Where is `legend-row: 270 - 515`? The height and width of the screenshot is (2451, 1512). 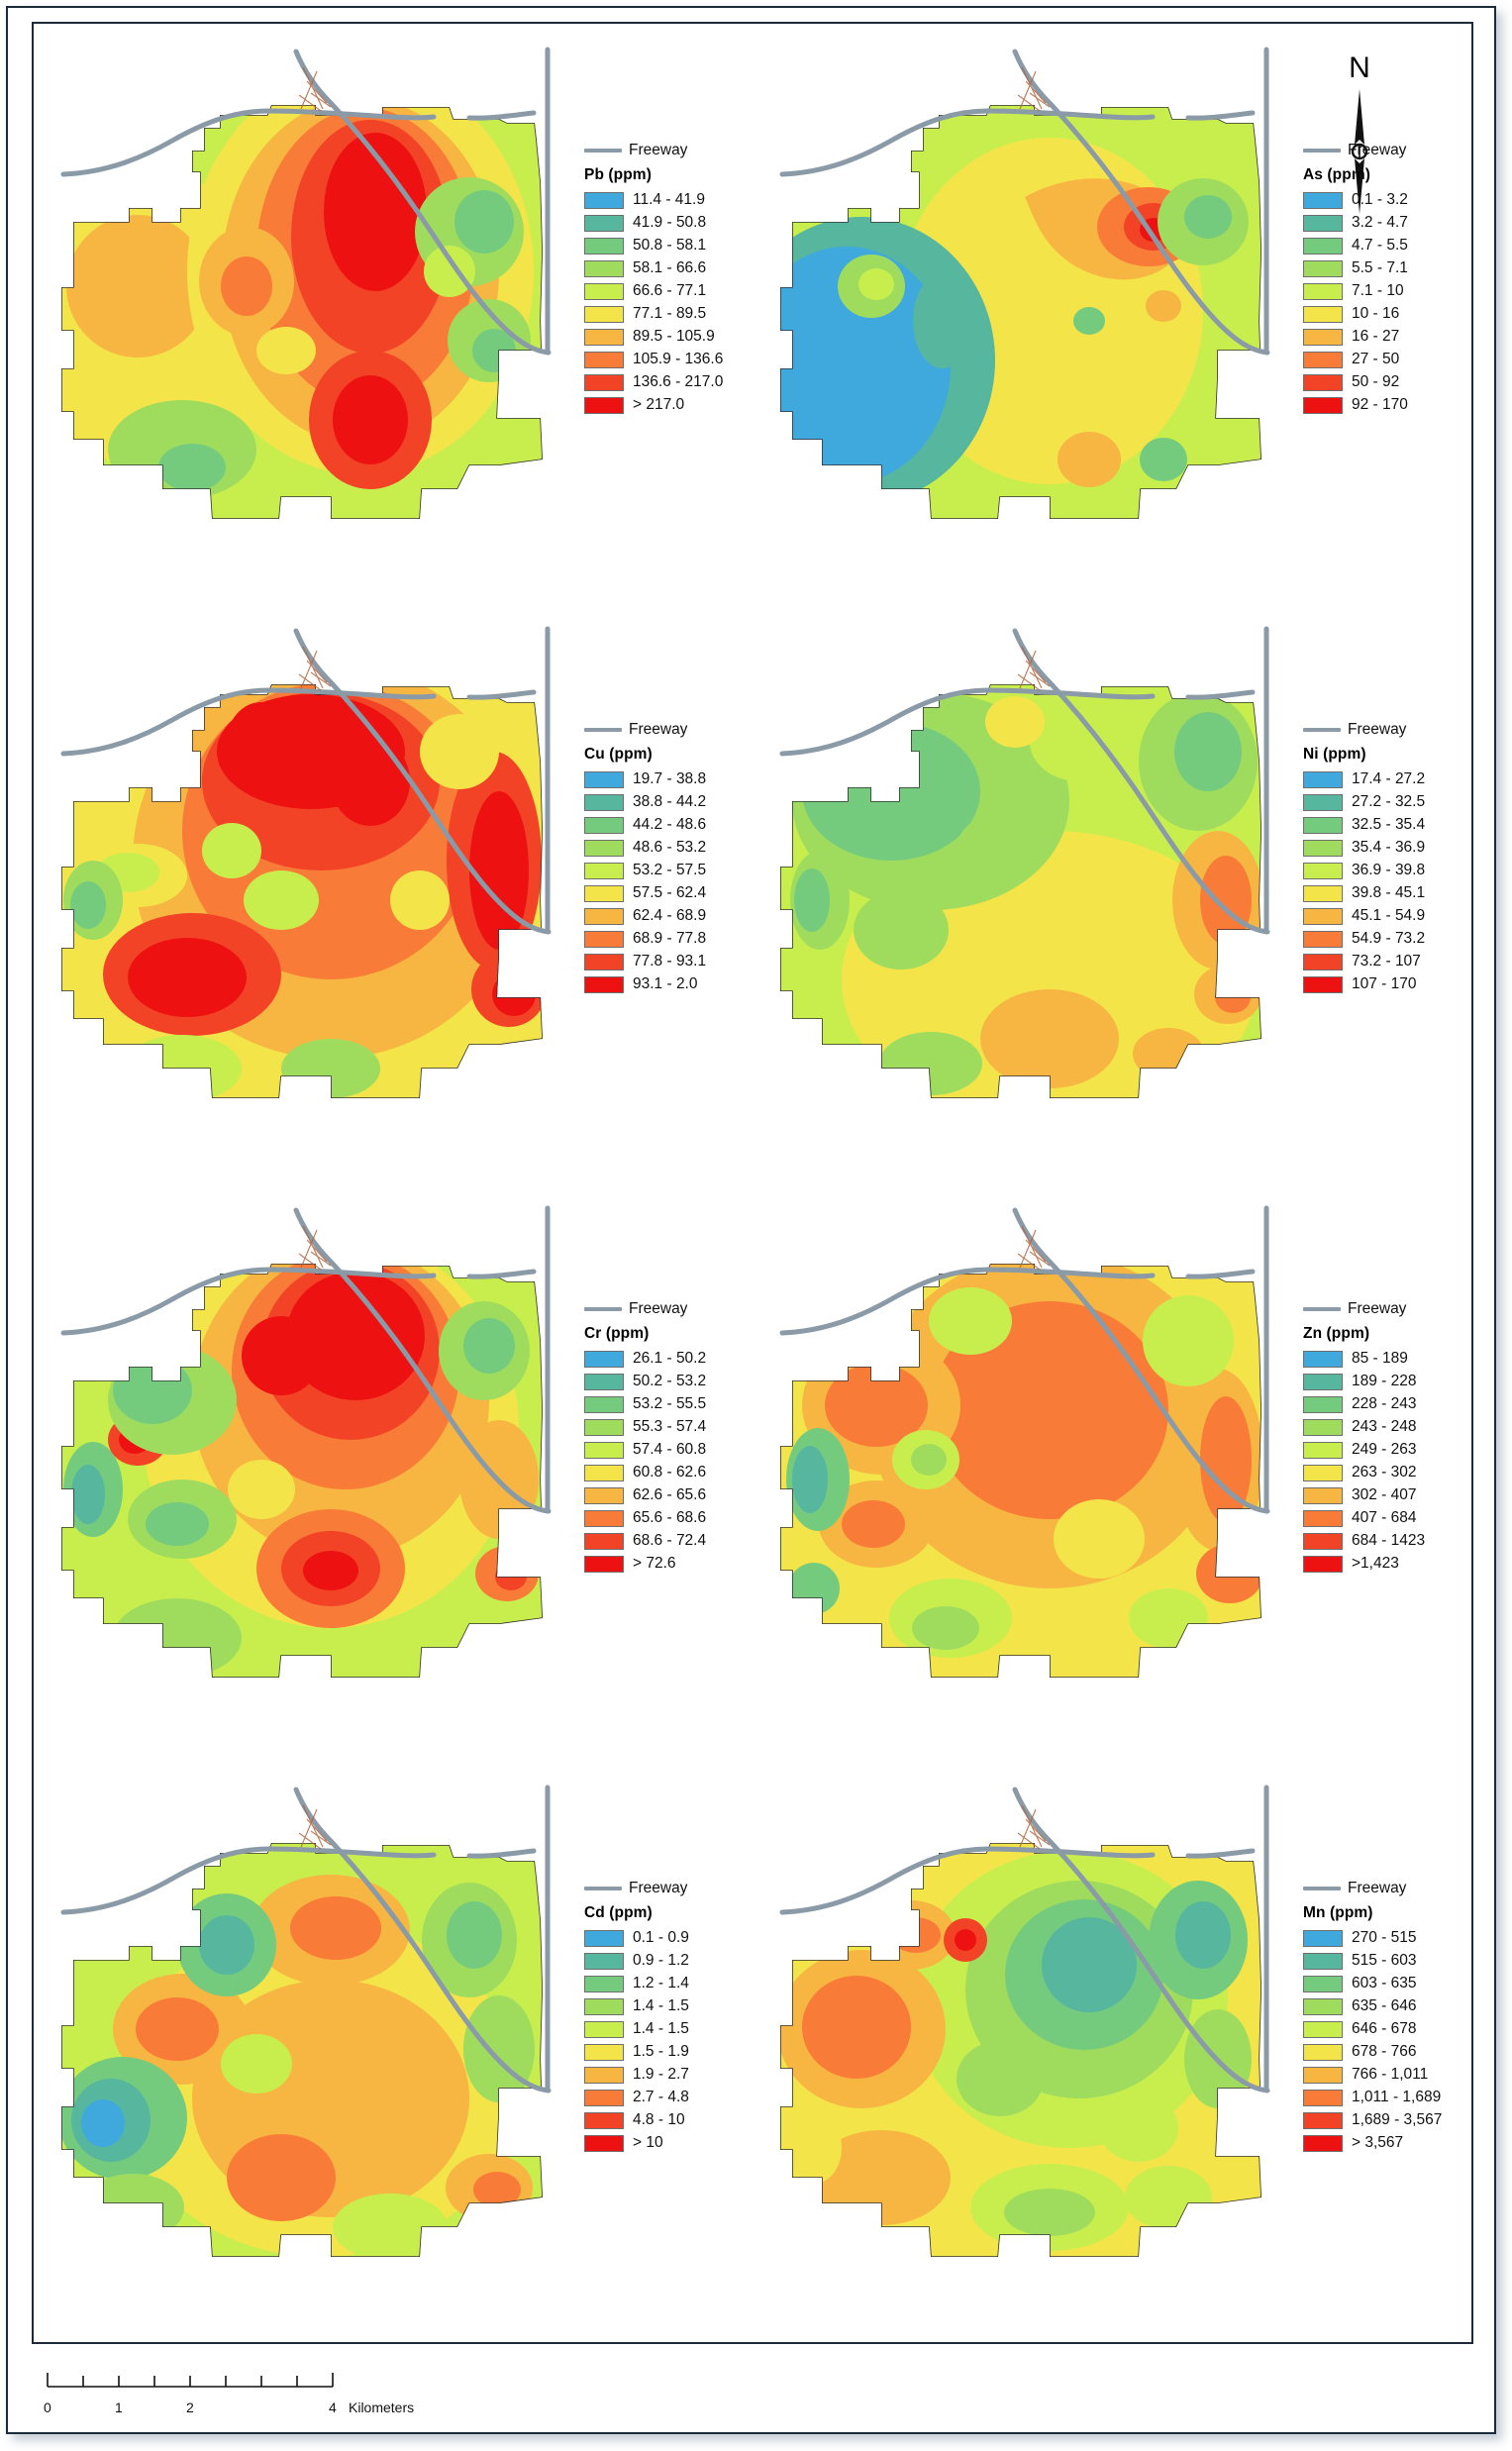 legend-row: 270 - 515 is located at coordinates (1387, 1938).